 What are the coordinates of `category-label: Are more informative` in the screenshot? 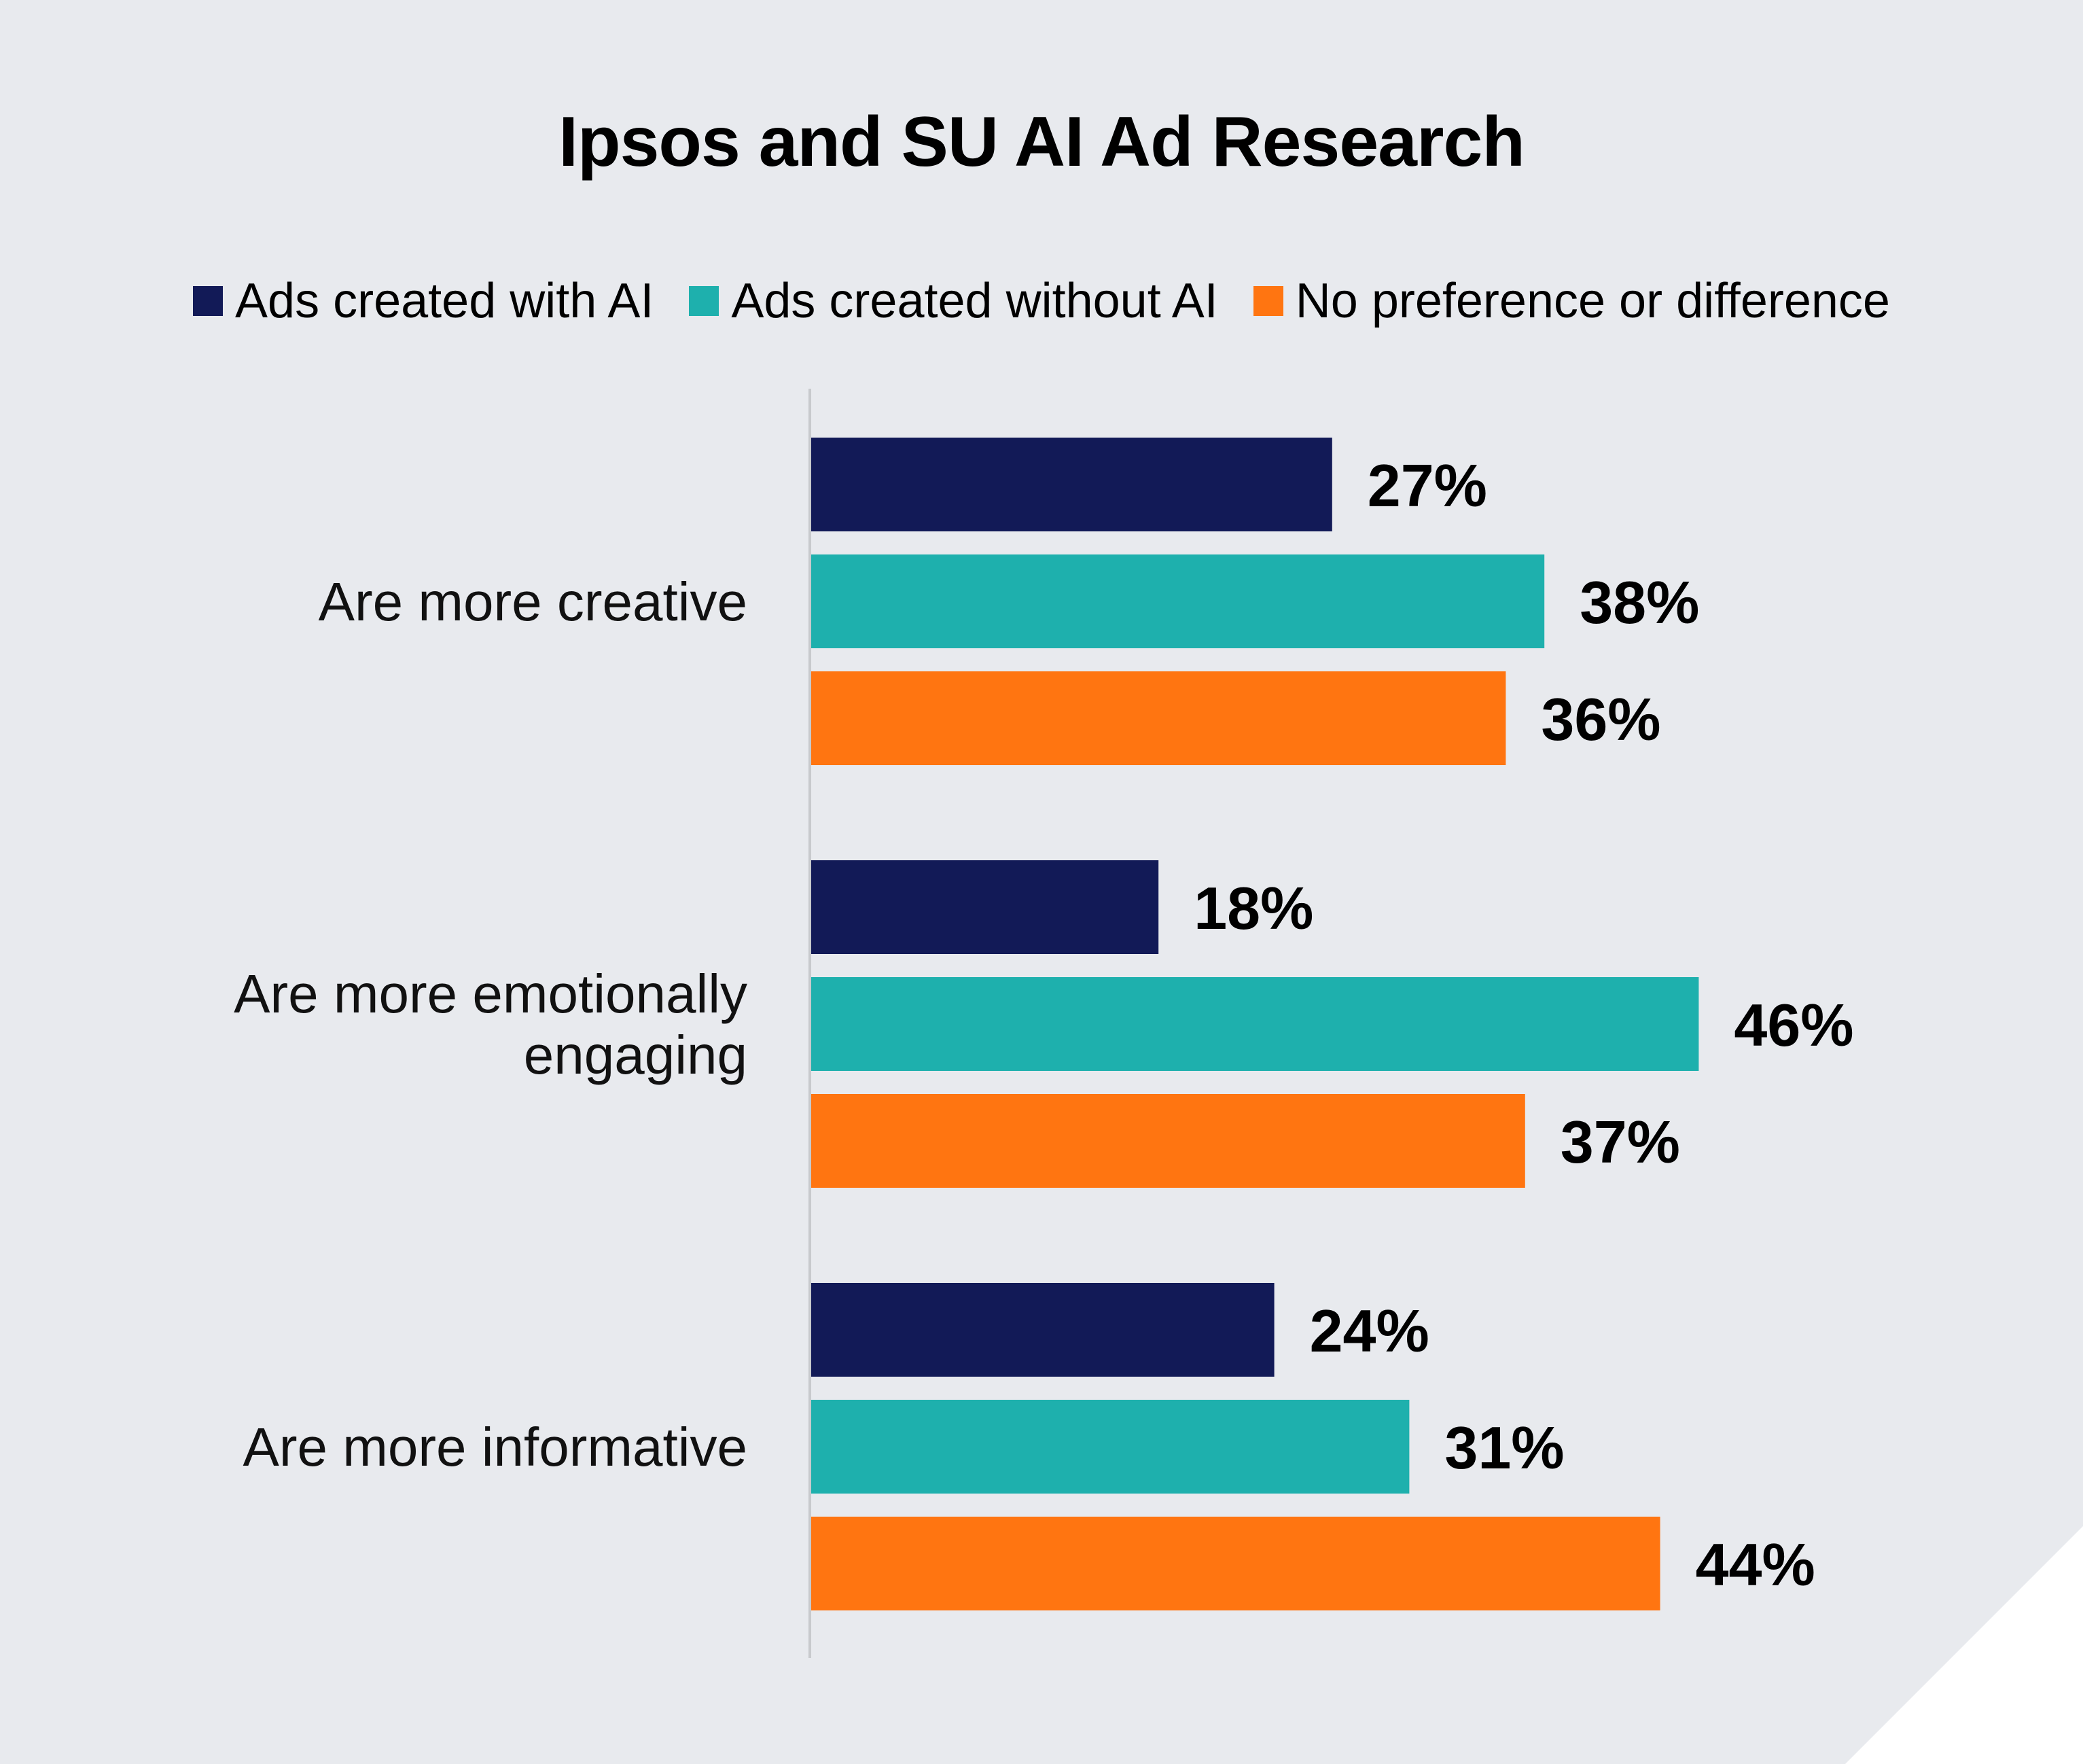 It's located at (495, 1447).